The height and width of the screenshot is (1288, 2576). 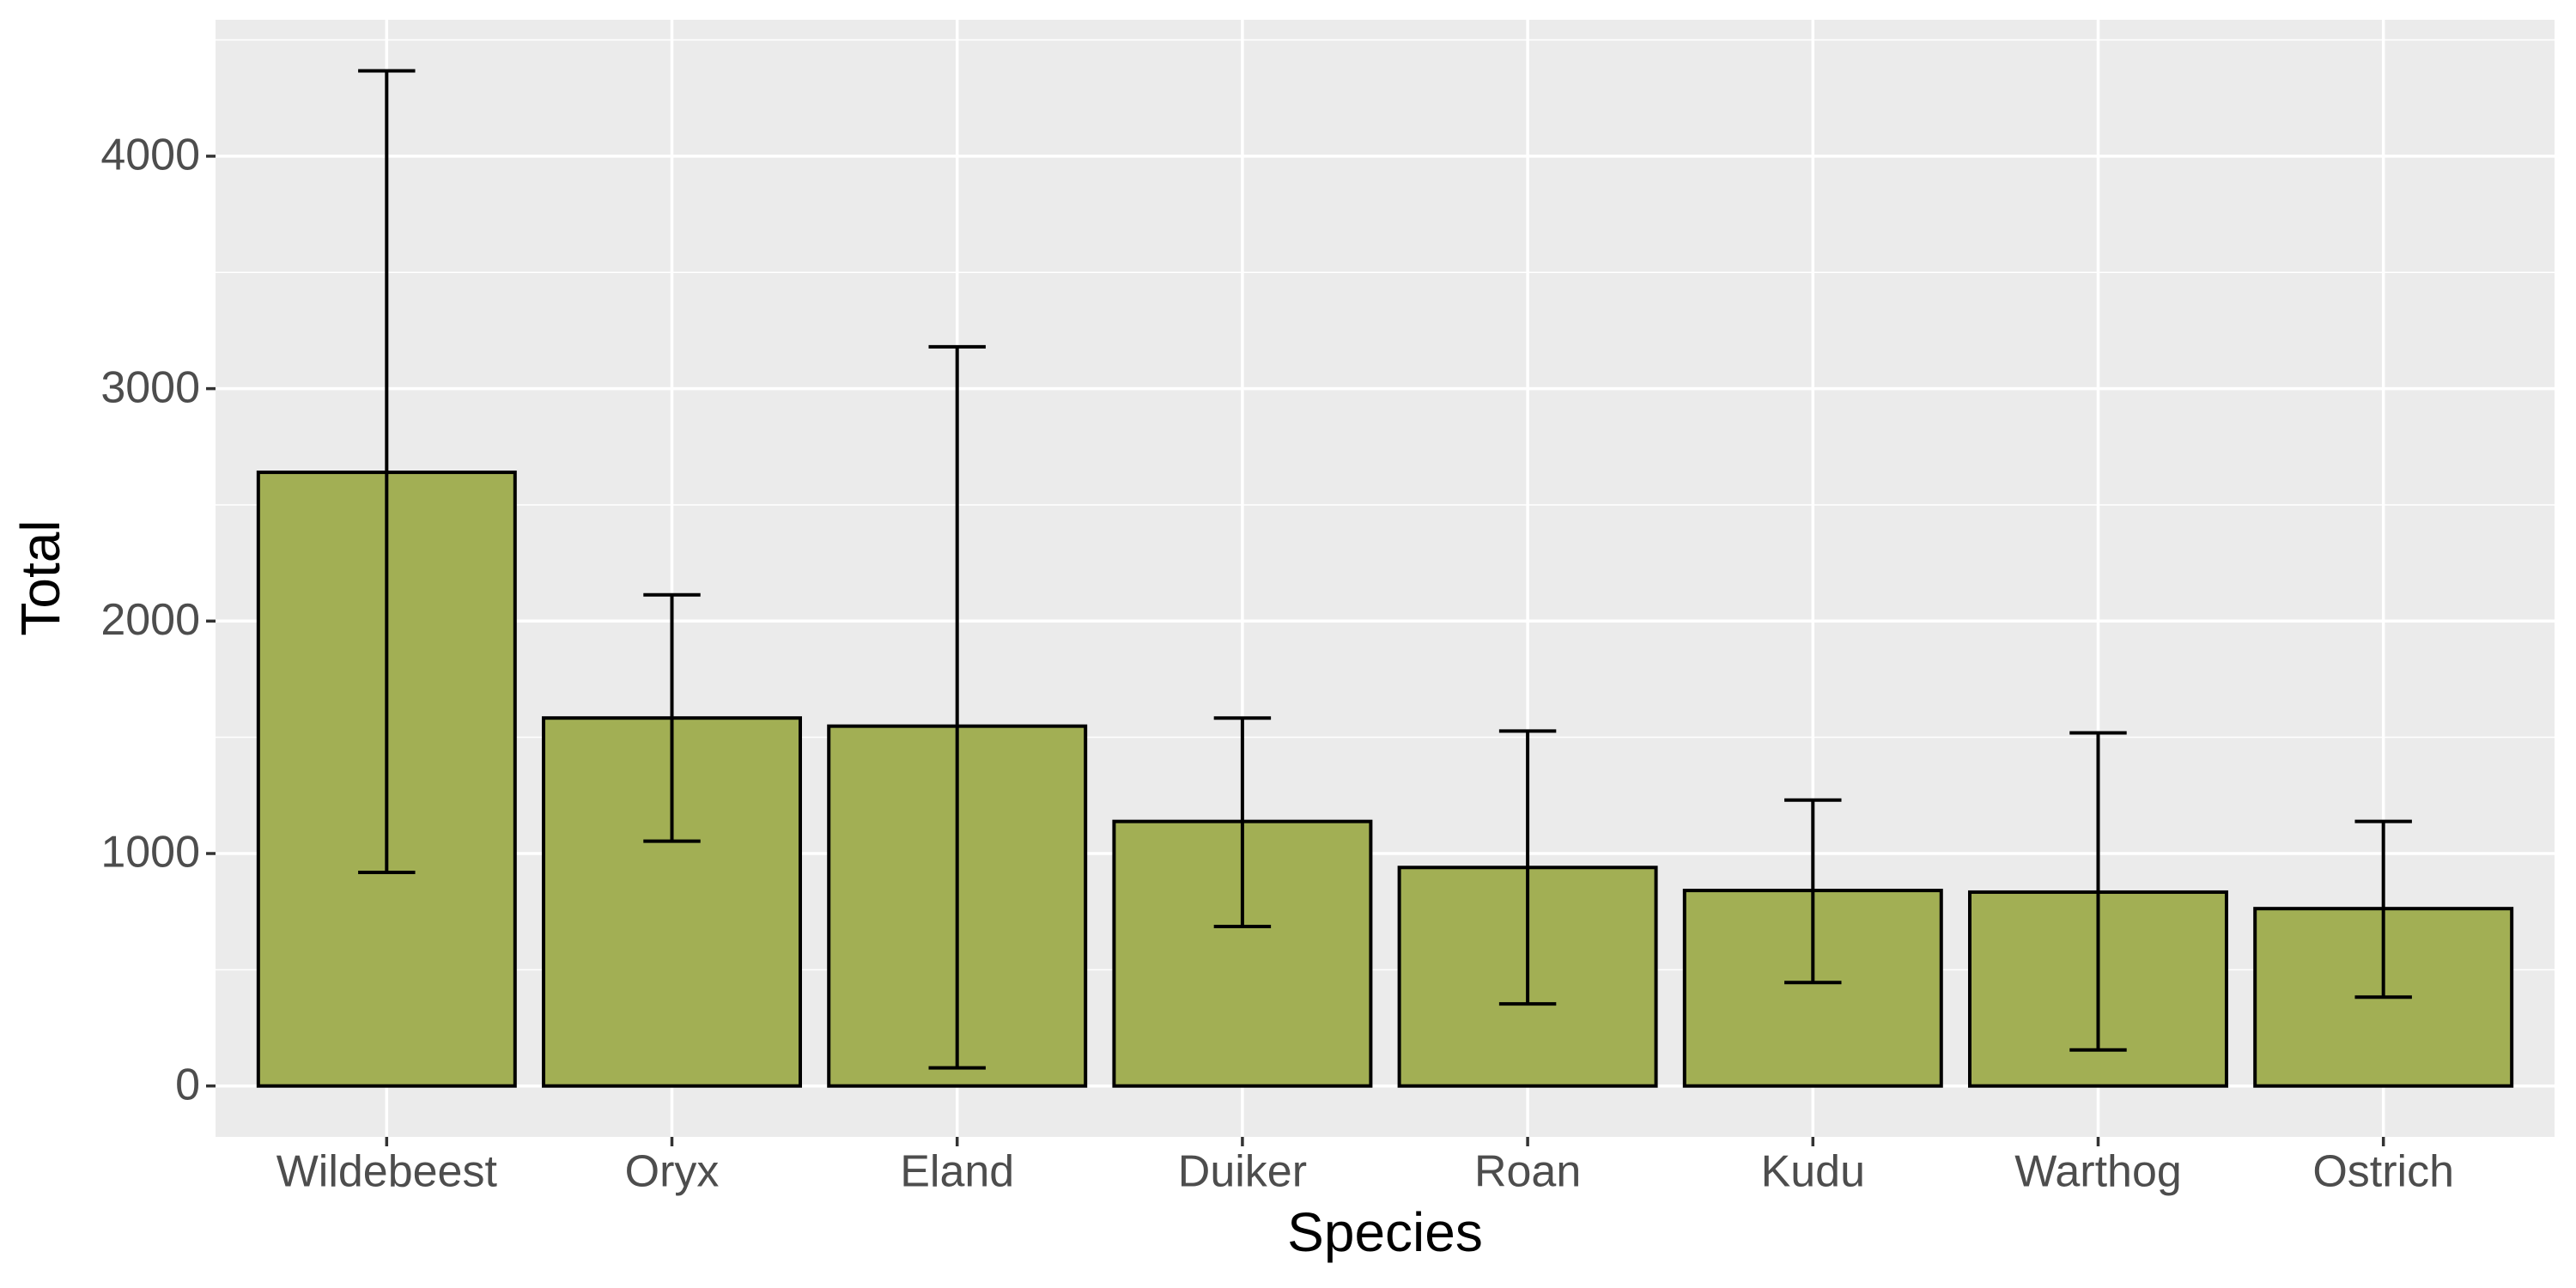 What do you see at coordinates (40, 577) in the screenshot?
I see `y-axis-title: Total` at bounding box center [40, 577].